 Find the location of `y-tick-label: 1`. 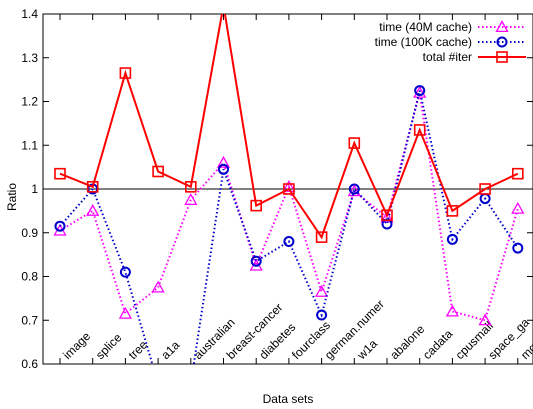

y-tick-label: 1 is located at coordinates (34, 189).